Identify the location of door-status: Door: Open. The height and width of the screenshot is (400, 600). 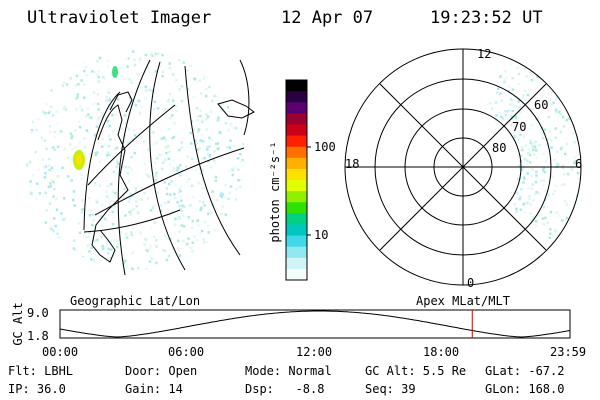
(161, 371).